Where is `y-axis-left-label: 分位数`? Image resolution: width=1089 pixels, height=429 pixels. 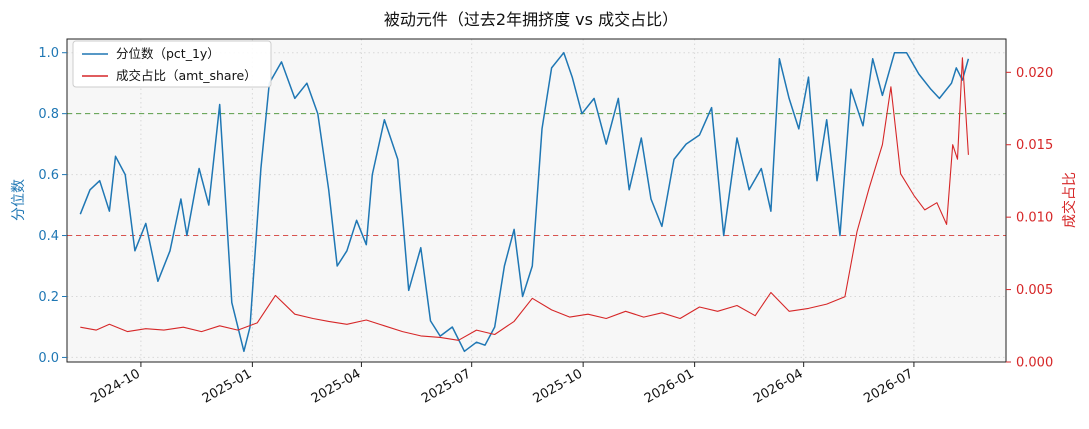
y-axis-left-label: 分位数 is located at coordinates (19, 200).